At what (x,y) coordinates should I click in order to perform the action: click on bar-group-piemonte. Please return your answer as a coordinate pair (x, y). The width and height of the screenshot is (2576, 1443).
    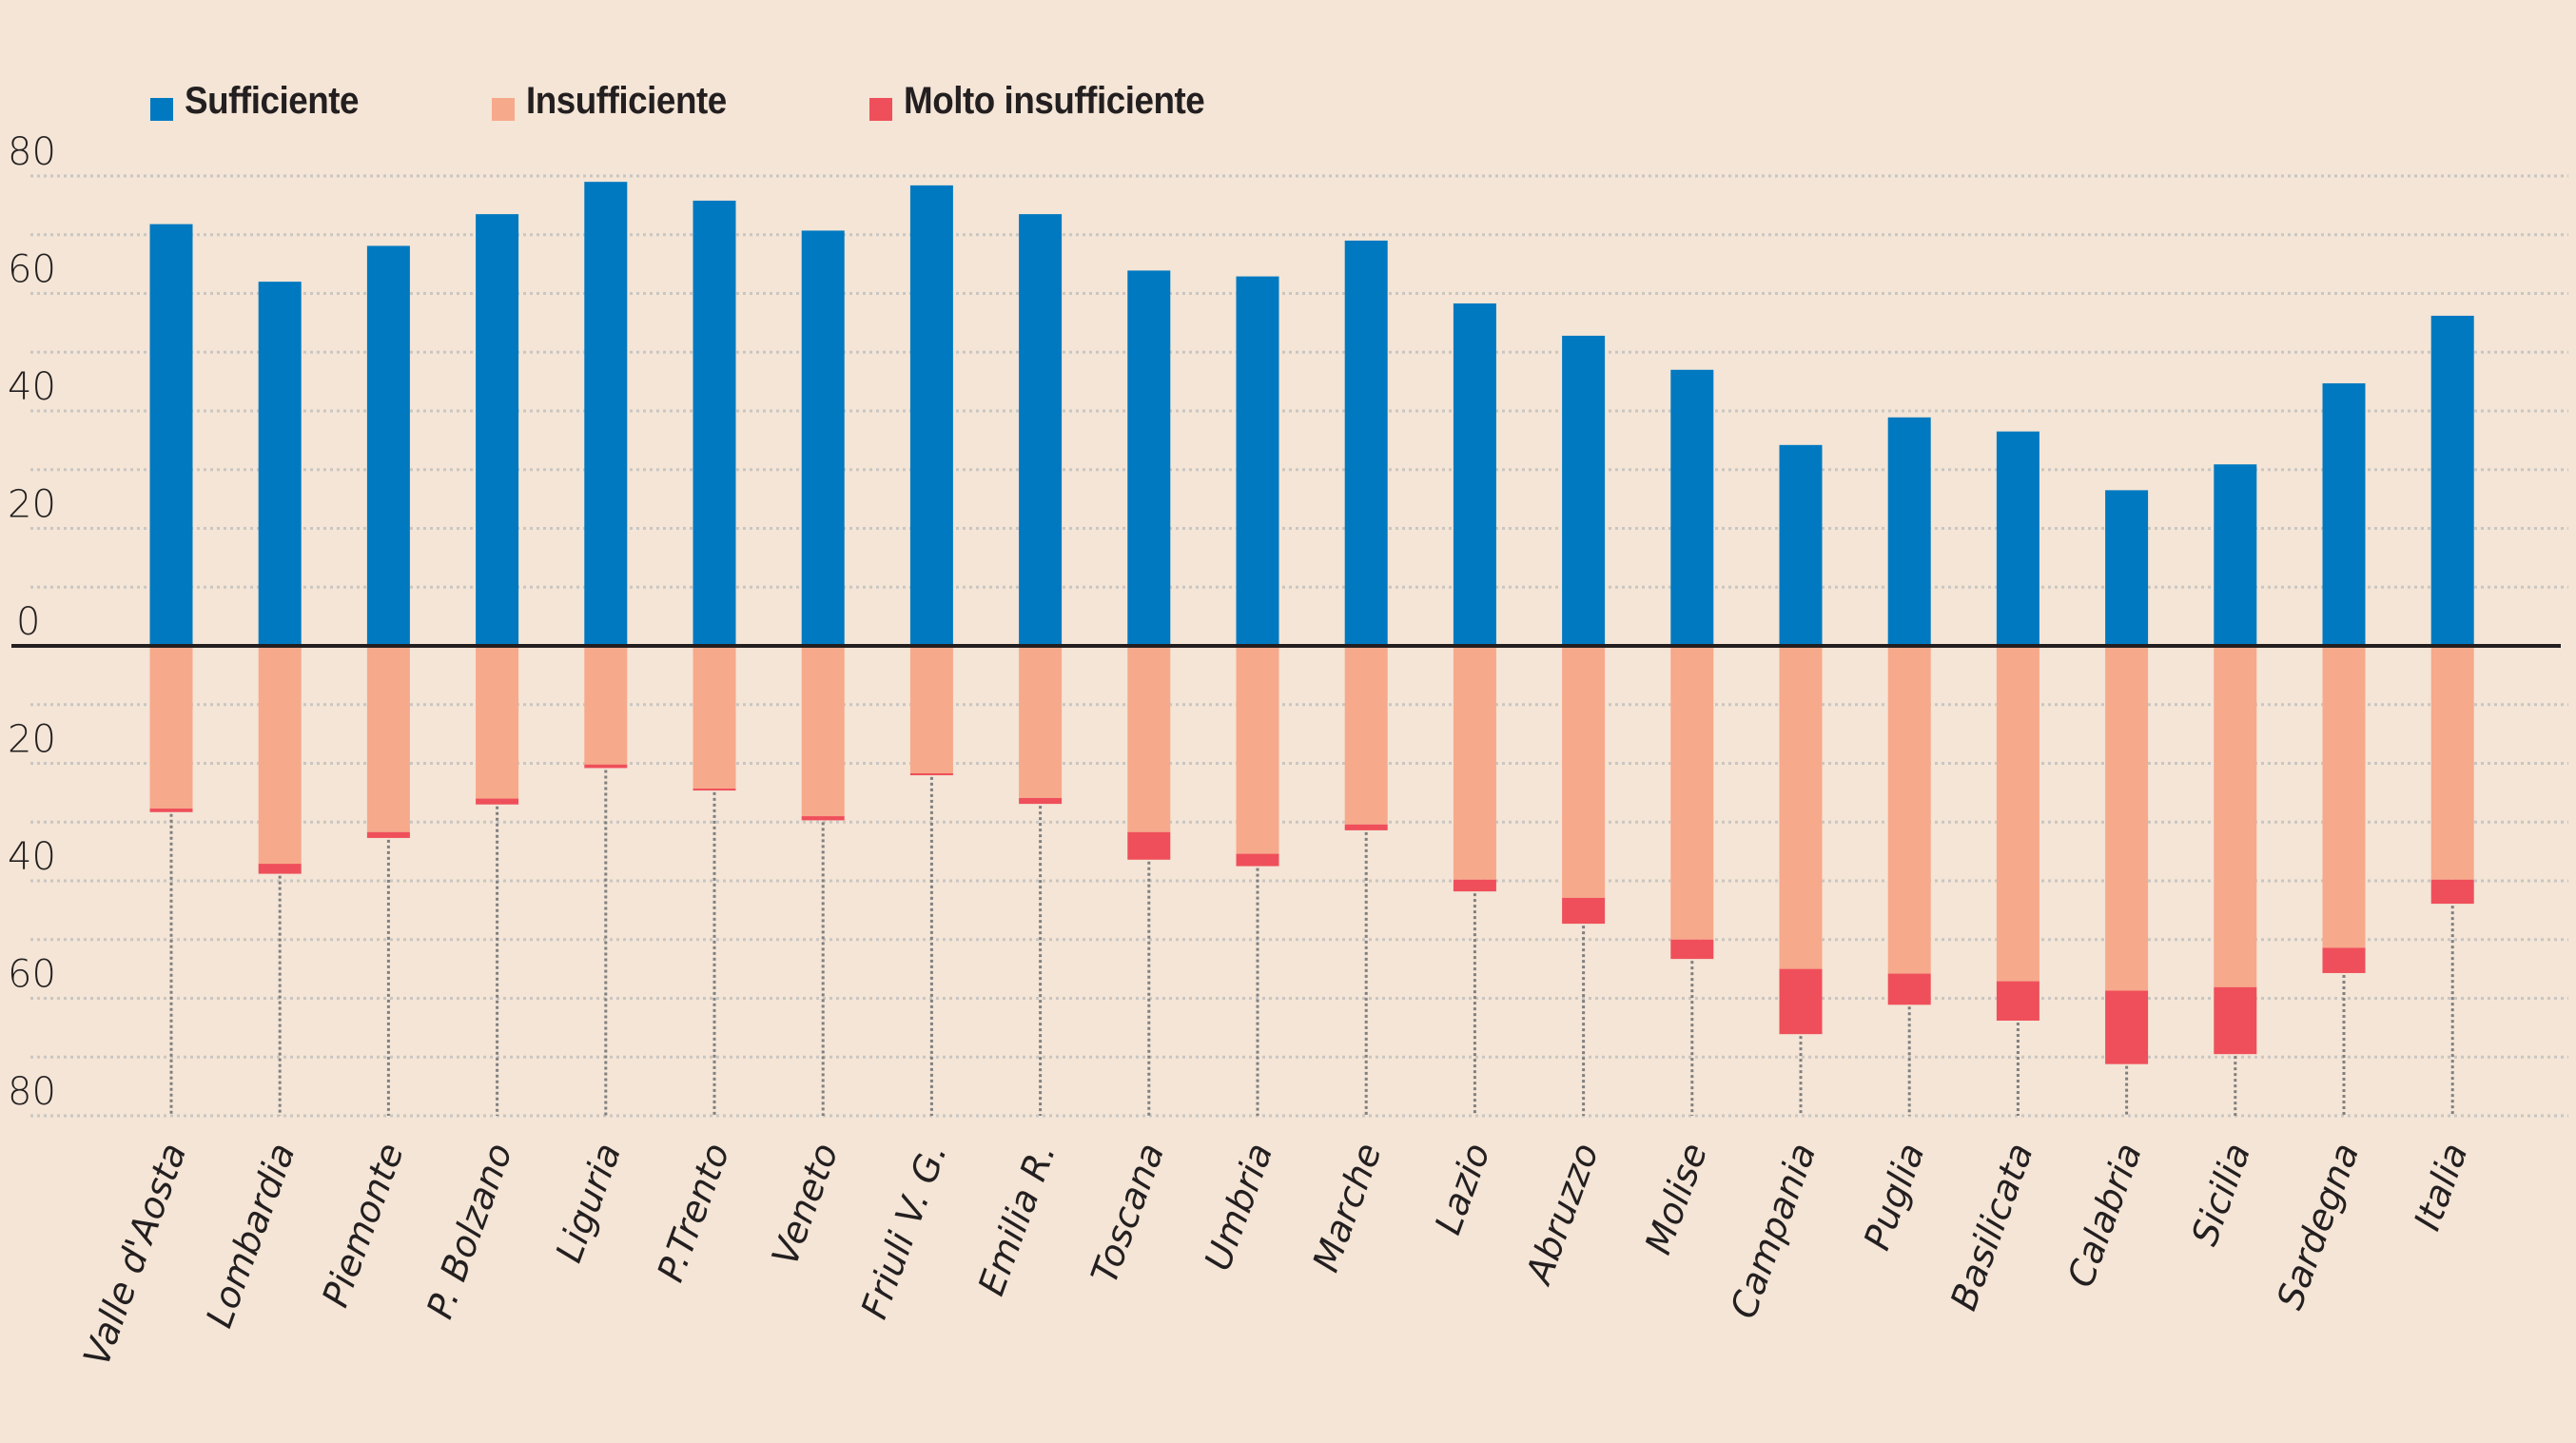
    Looking at the image, I should click on (388, 541).